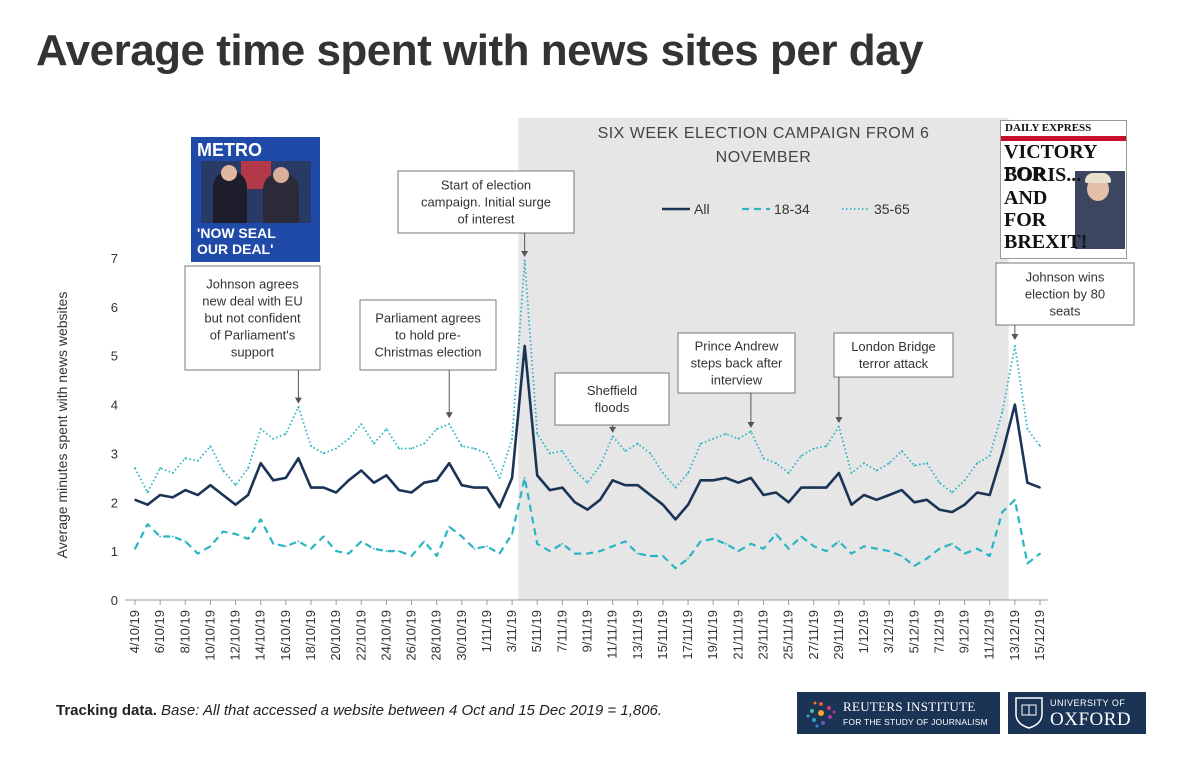 The width and height of the screenshot is (1200, 769). Describe the element at coordinates (114, 600) in the screenshot. I see `y-tick-label: 0` at that location.